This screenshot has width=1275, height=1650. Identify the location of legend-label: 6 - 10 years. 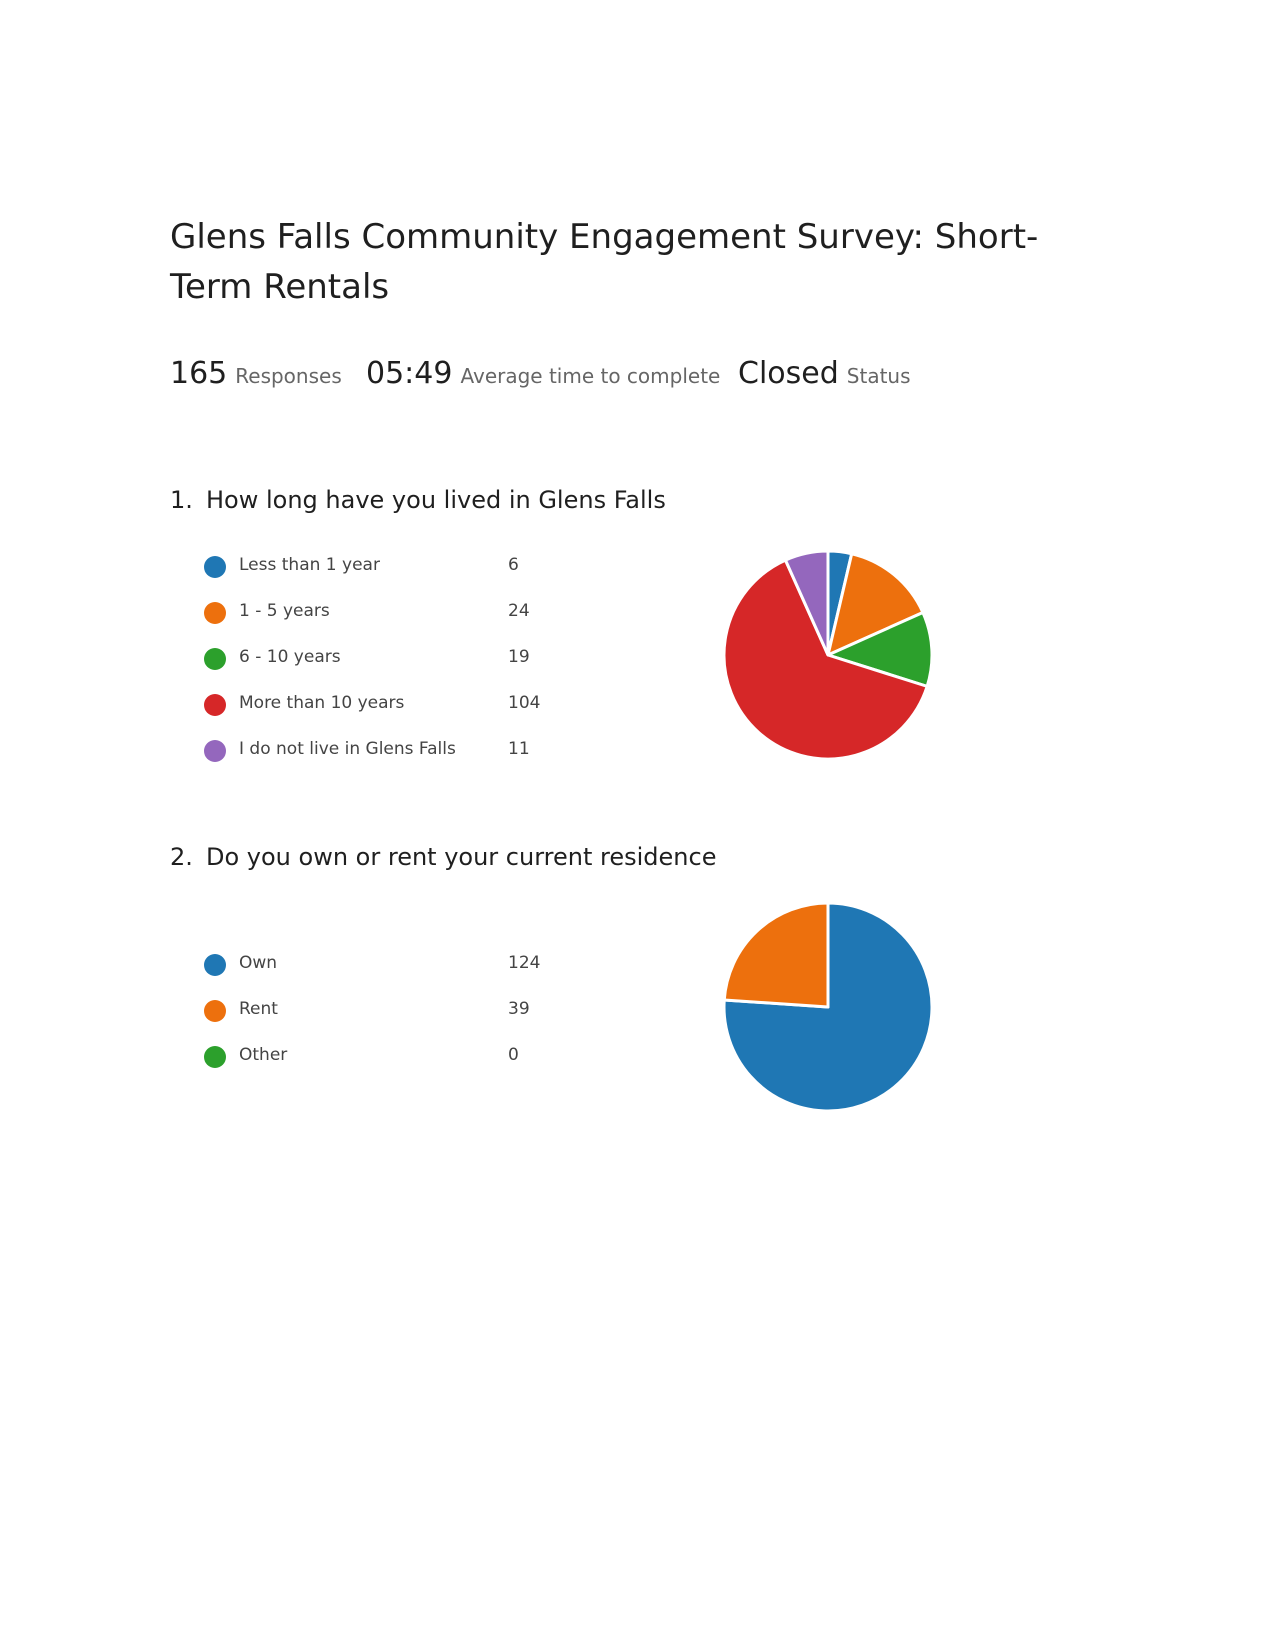
(290, 657).